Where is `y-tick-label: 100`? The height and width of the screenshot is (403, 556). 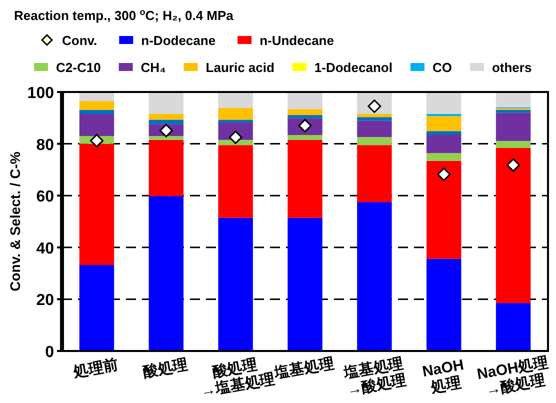 y-tick-label: 100 is located at coordinates (40, 93).